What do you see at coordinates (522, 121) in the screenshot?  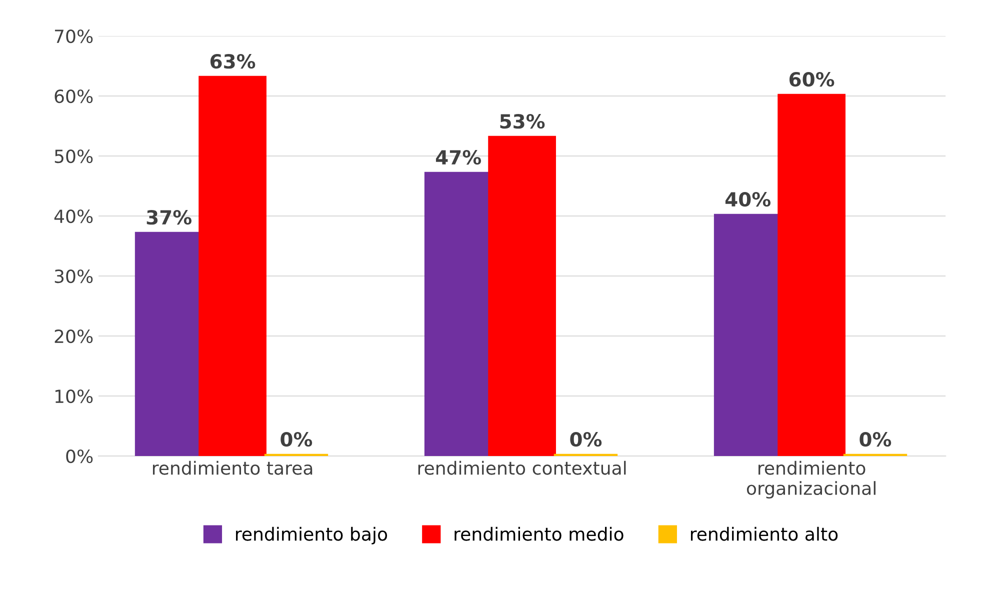 I see `data-label: 53%` at bounding box center [522, 121].